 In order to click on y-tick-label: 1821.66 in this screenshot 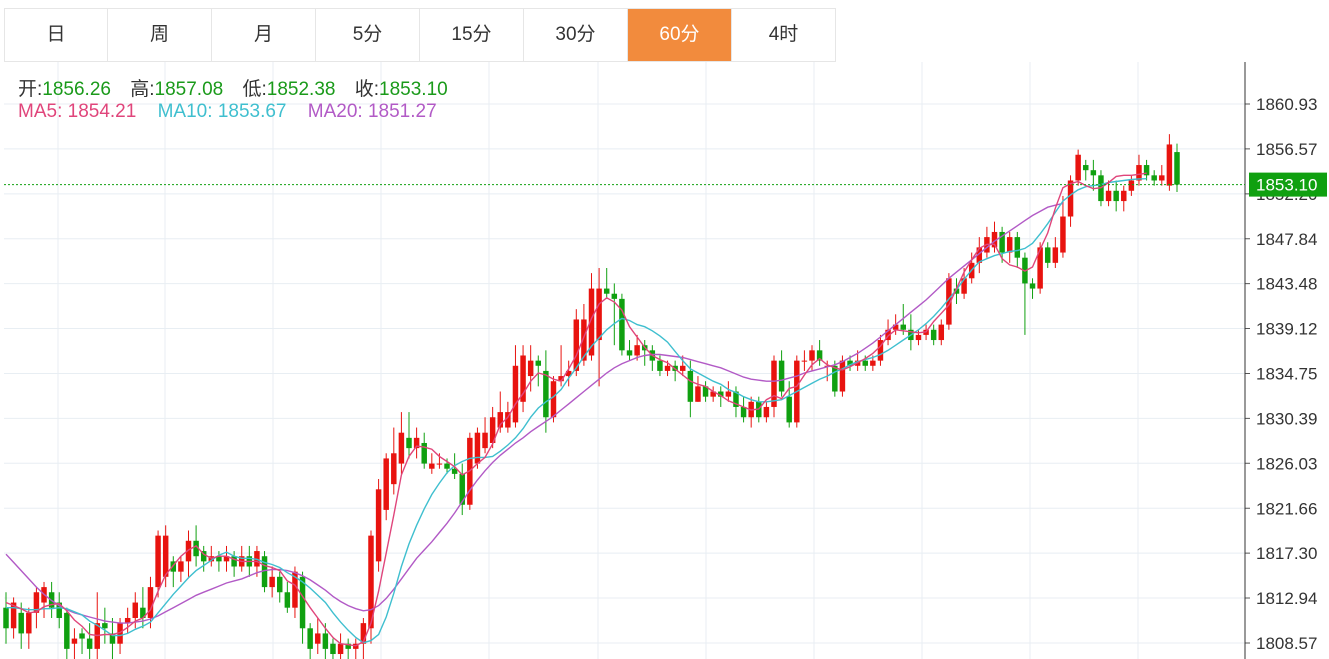, I will do `click(1286, 508)`.